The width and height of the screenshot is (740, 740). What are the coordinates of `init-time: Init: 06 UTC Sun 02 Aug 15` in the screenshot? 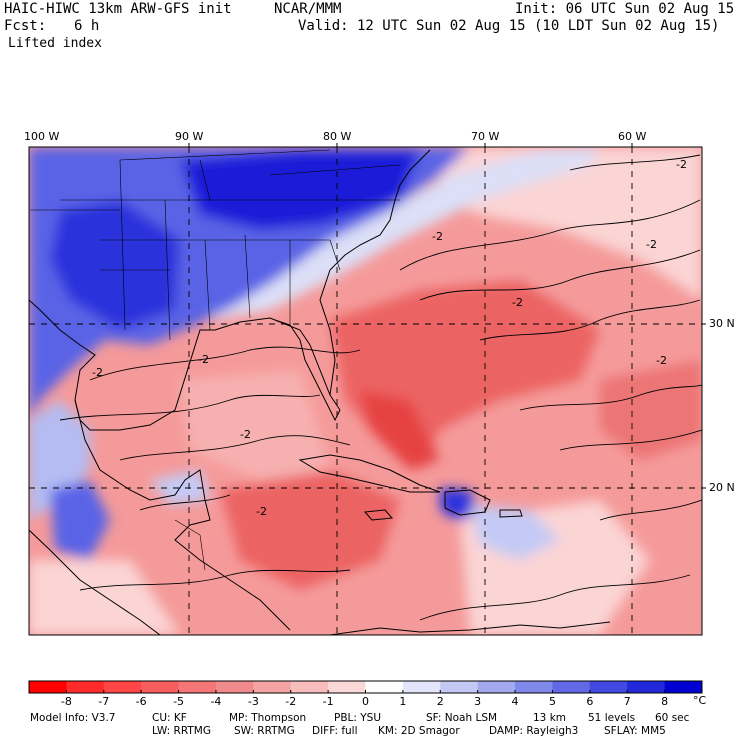 It's located at (625, 9).